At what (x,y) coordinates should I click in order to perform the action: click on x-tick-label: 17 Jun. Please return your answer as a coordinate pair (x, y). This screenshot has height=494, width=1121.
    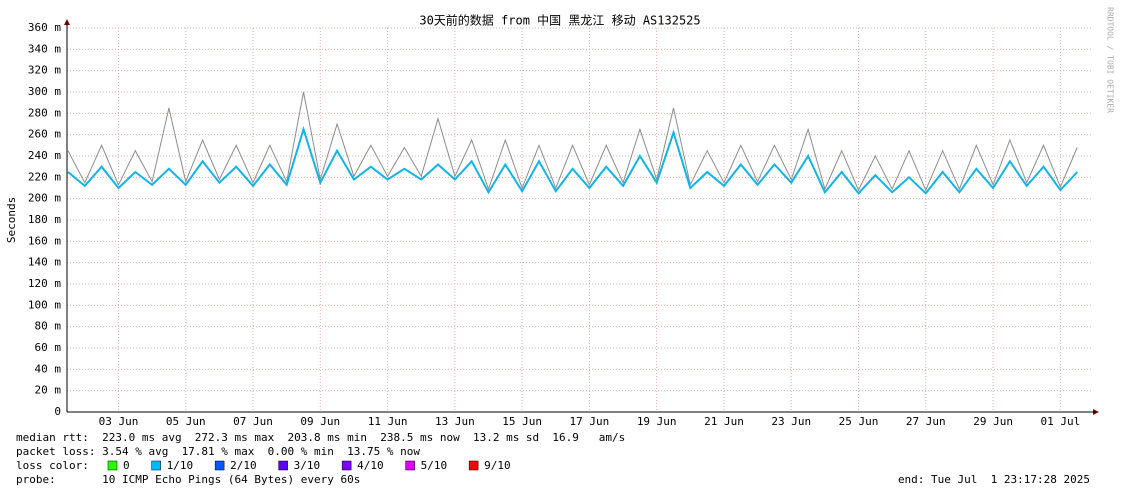
    Looking at the image, I should click on (590, 421).